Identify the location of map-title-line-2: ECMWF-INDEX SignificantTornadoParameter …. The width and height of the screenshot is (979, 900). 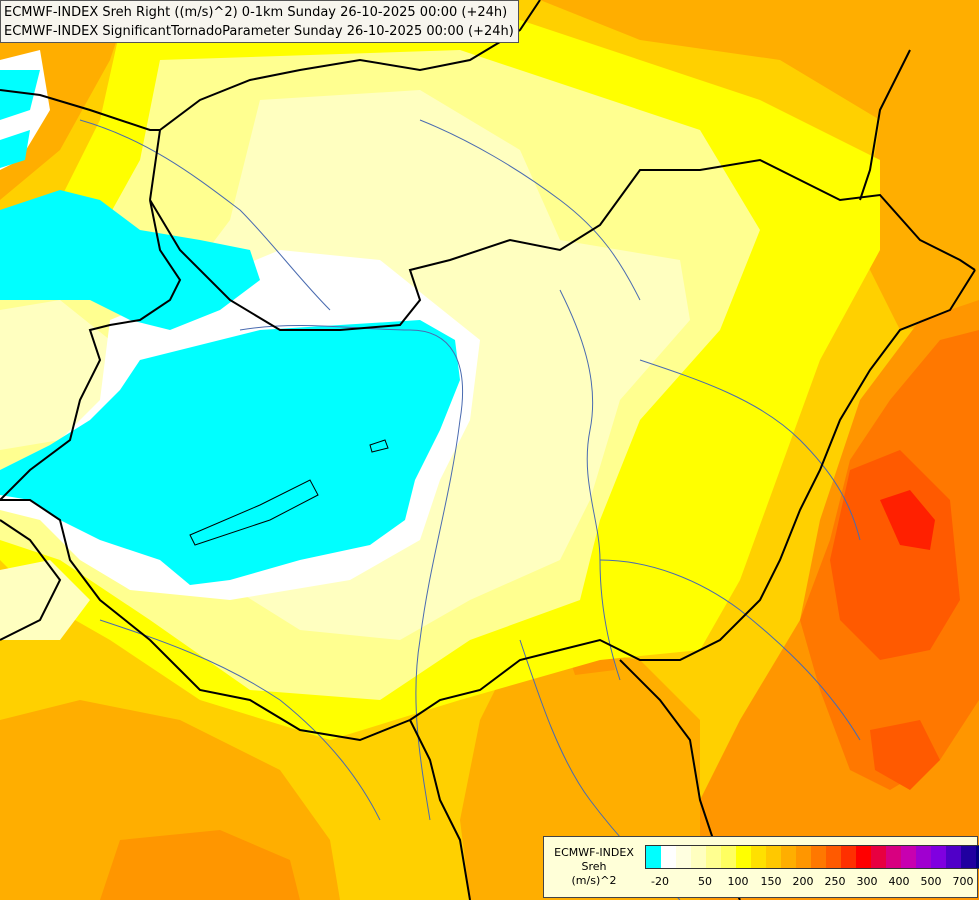
(259, 31).